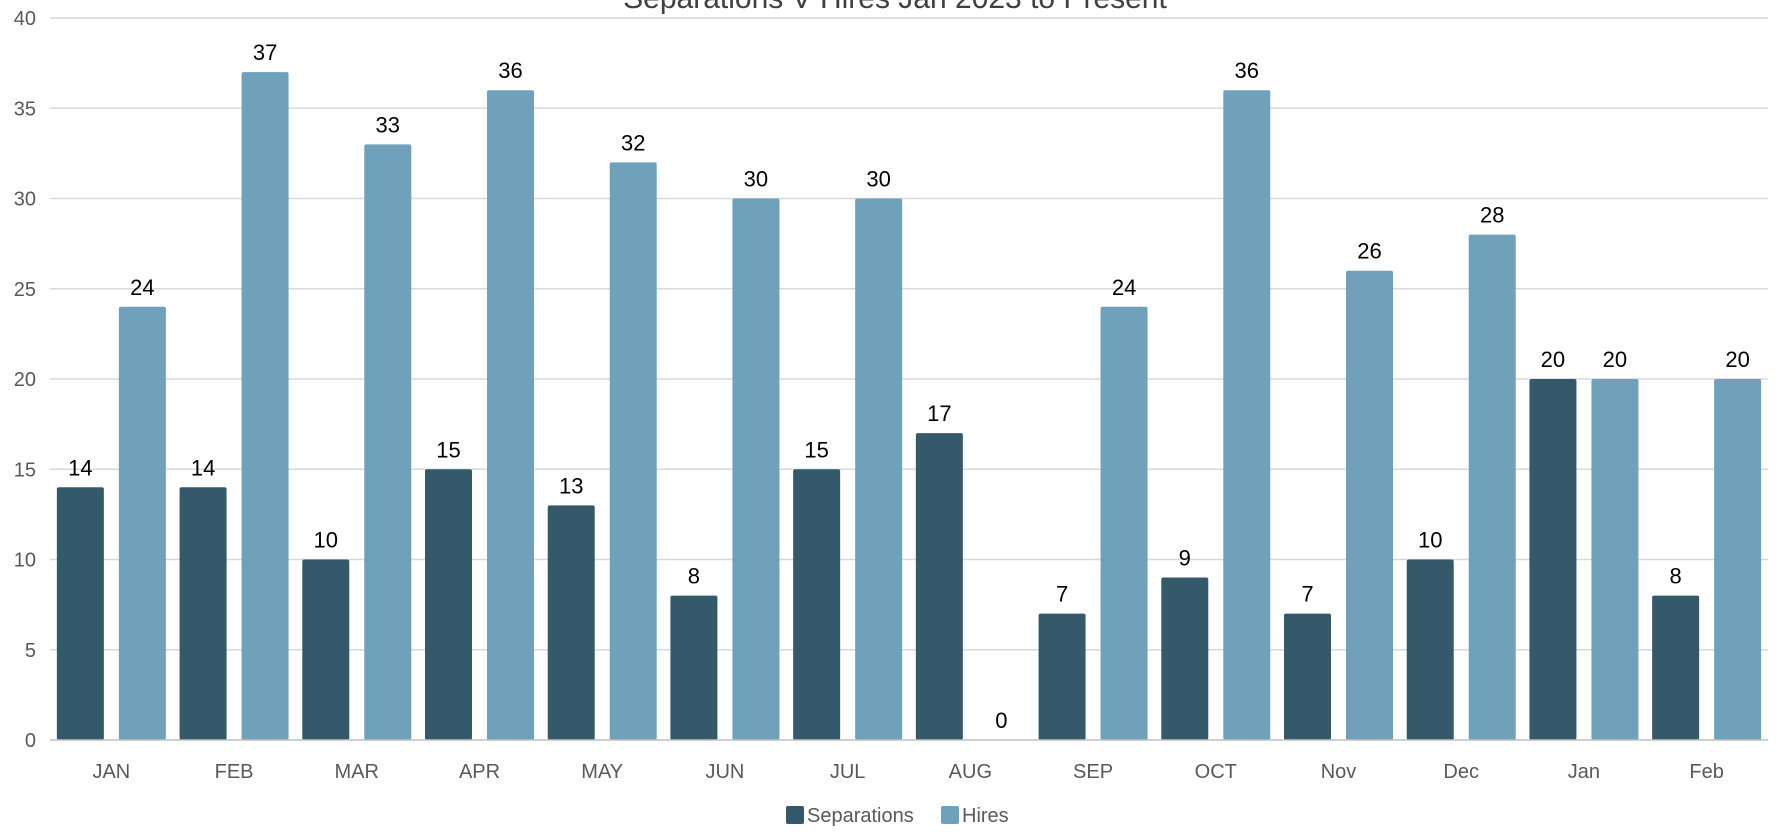  Describe the element at coordinates (479, 772) in the screenshot. I see `x-tick-label: APR` at that location.